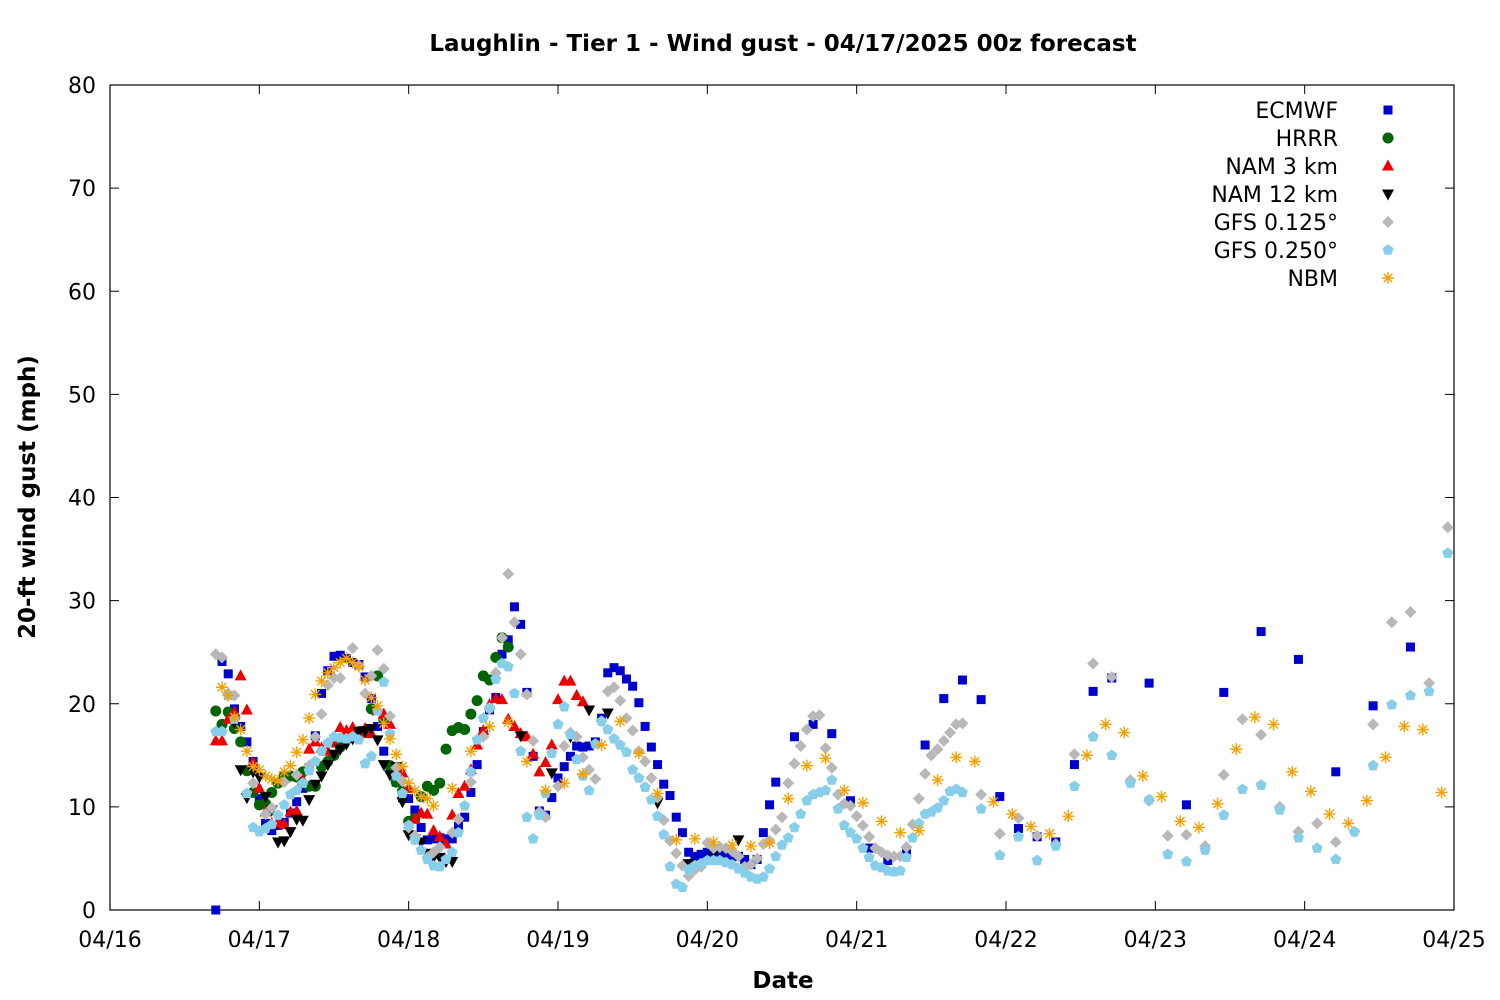  Describe the element at coordinates (1388, 222) in the screenshot. I see `legend-marker` at that location.